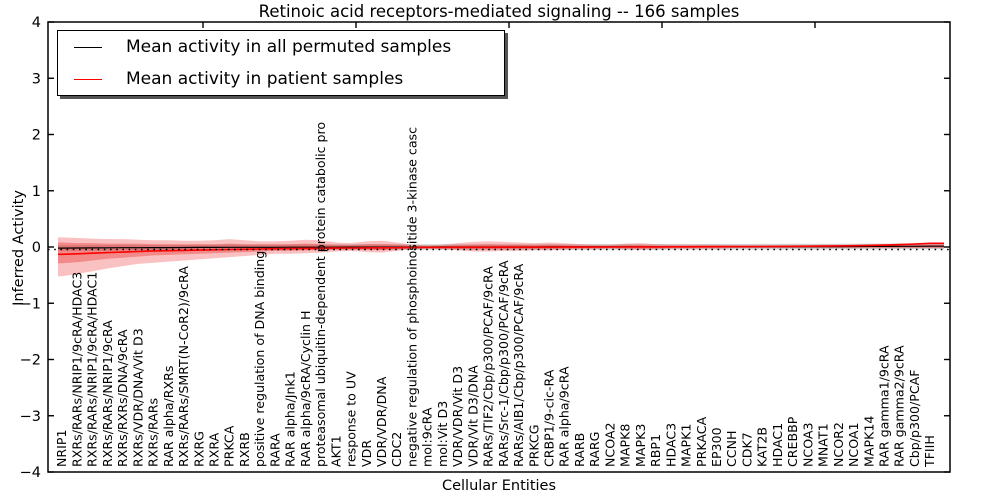 The width and height of the screenshot is (1000, 500). What do you see at coordinates (533, 446) in the screenshot?
I see `x-tick-label: PRKCG` at bounding box center [533, 446].